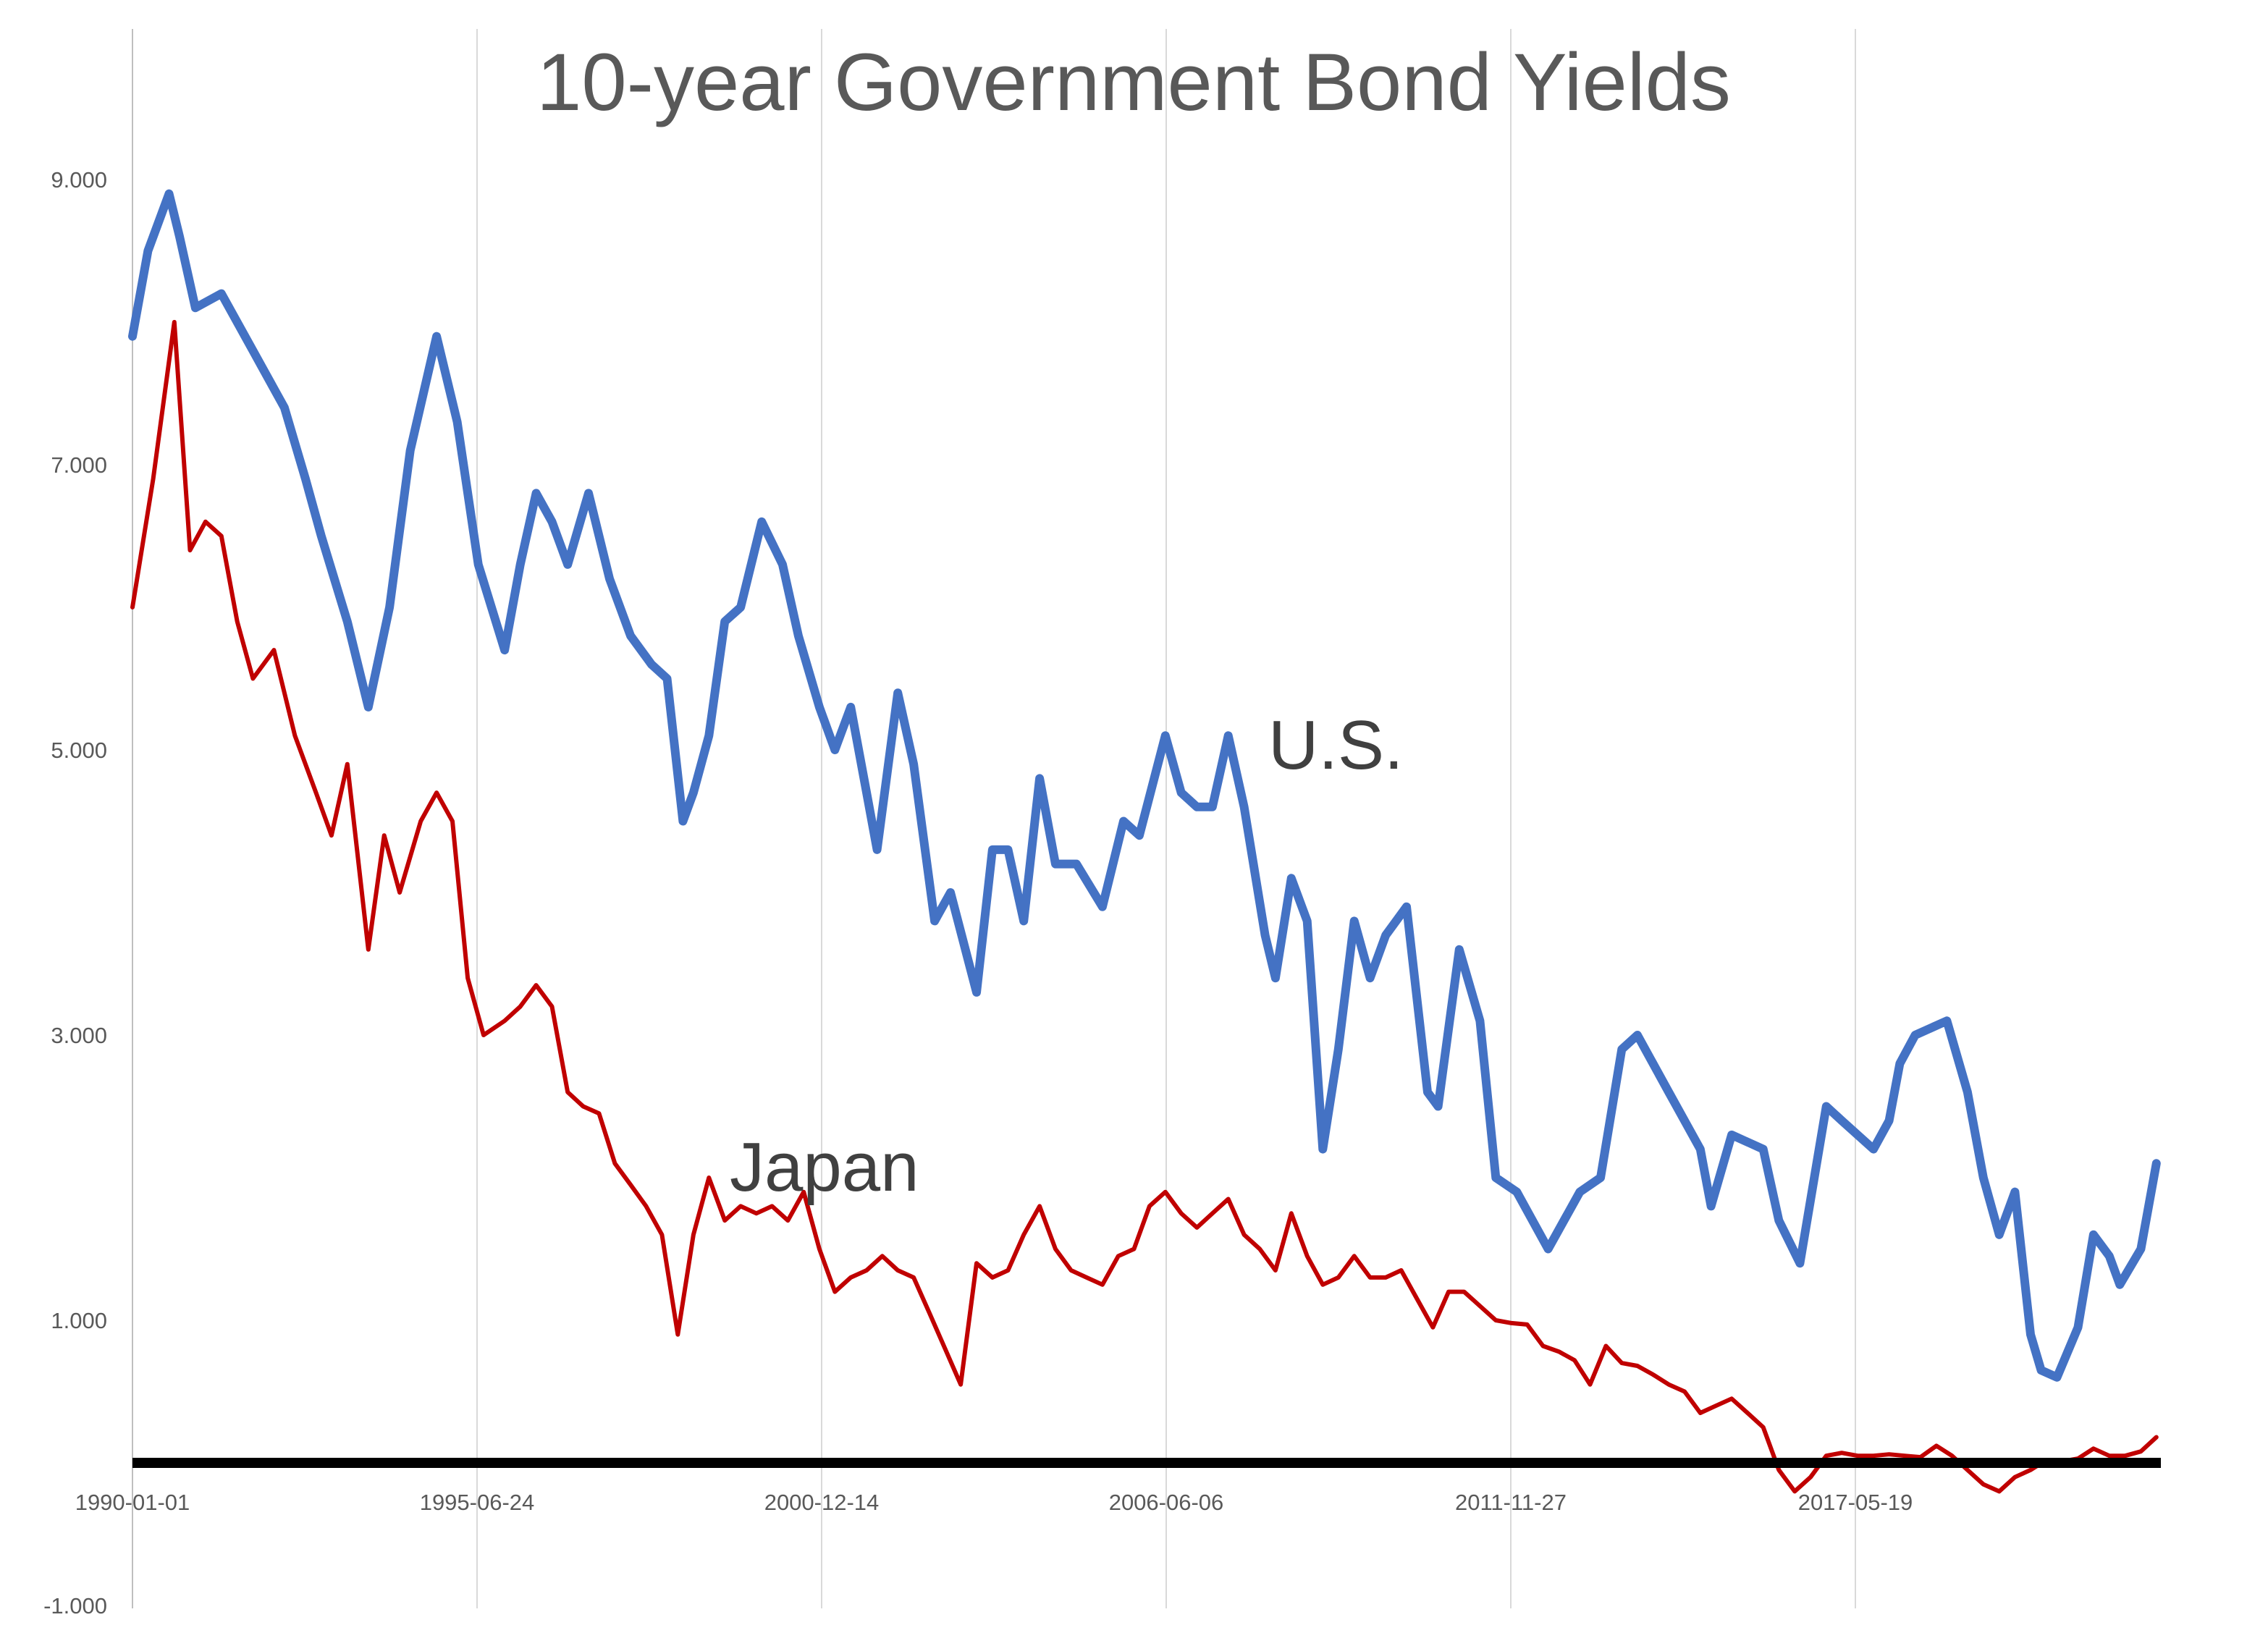 The width and height of the screenshot is (2268, 1646). Describe the element at coordinates (75, 1605) in the screenshot. I see `y-tick-label: -1.000` at that location.